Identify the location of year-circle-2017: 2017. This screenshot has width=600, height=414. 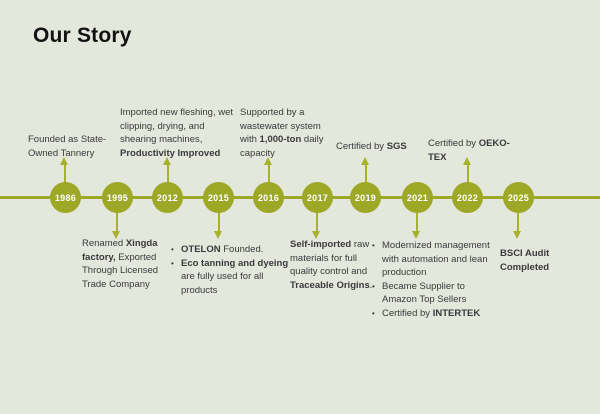
(317, 197).